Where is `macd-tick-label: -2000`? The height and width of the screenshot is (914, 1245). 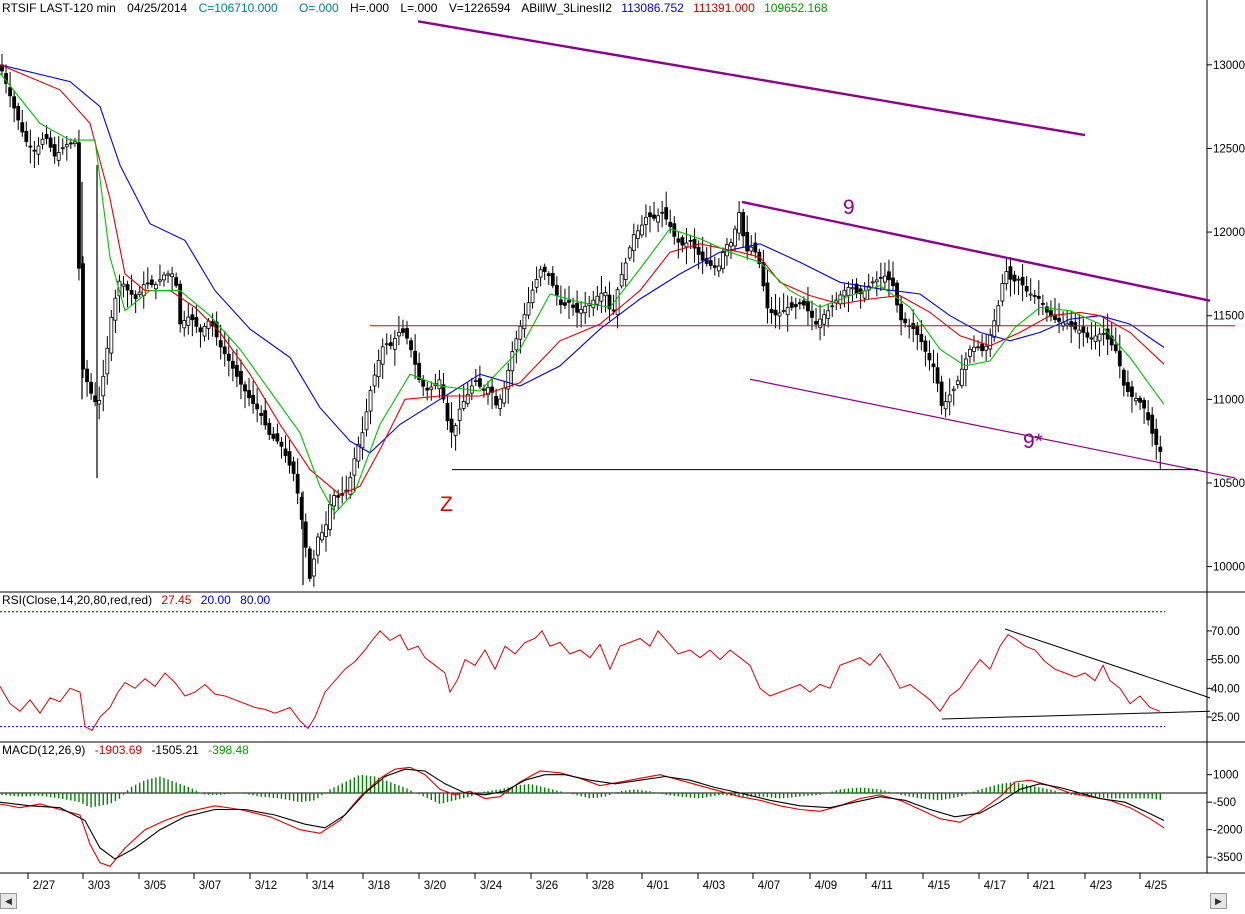
macd-tick-label: -2000 is located at coordinates (1227, 831).